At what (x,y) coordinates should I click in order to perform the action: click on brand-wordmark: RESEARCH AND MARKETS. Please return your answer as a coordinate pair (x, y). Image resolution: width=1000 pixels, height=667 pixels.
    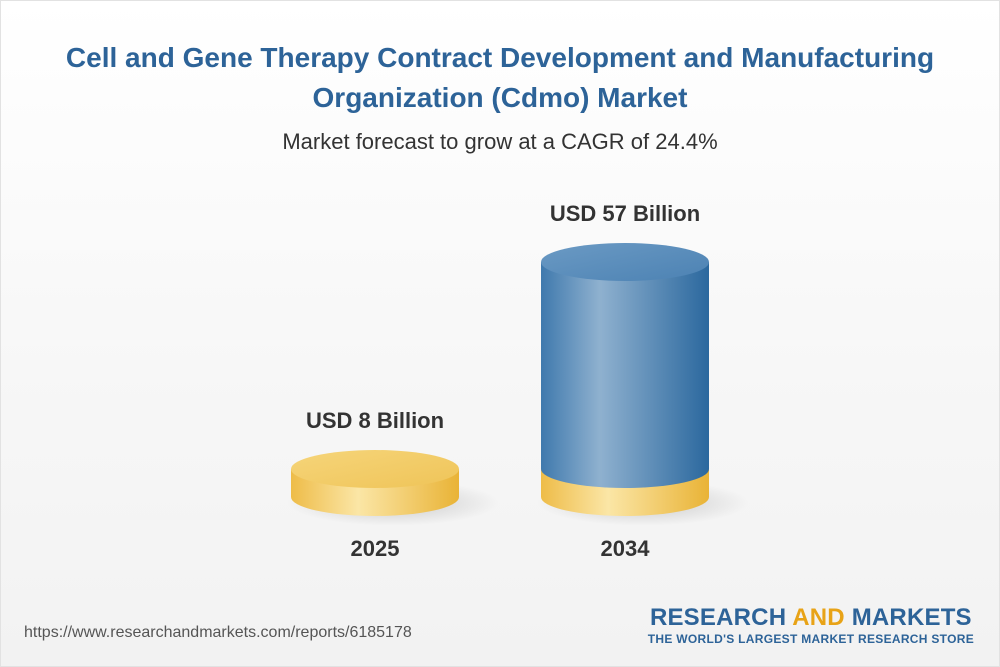
    Looking at the image, I should click on (810, 617).